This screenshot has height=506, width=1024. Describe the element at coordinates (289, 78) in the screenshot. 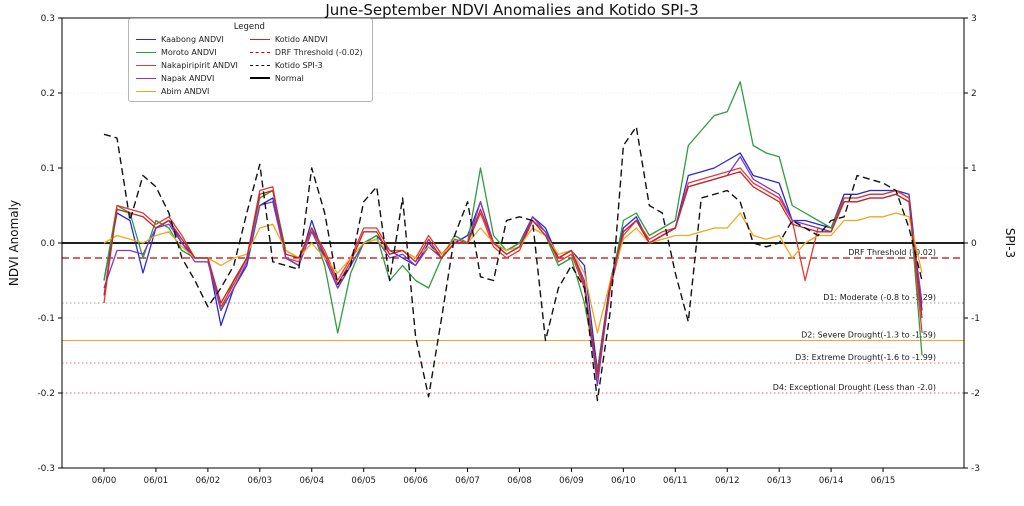

I see `legend-entry-label: Normal` at that location.